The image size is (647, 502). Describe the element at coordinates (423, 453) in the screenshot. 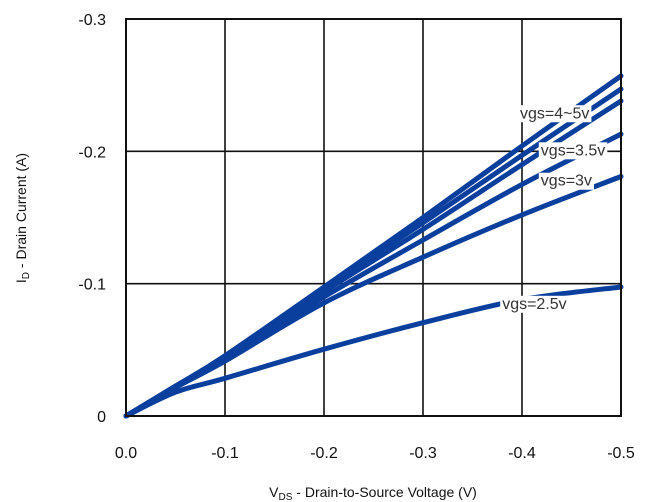

I see `x-tick-label: -0.3` at that location.